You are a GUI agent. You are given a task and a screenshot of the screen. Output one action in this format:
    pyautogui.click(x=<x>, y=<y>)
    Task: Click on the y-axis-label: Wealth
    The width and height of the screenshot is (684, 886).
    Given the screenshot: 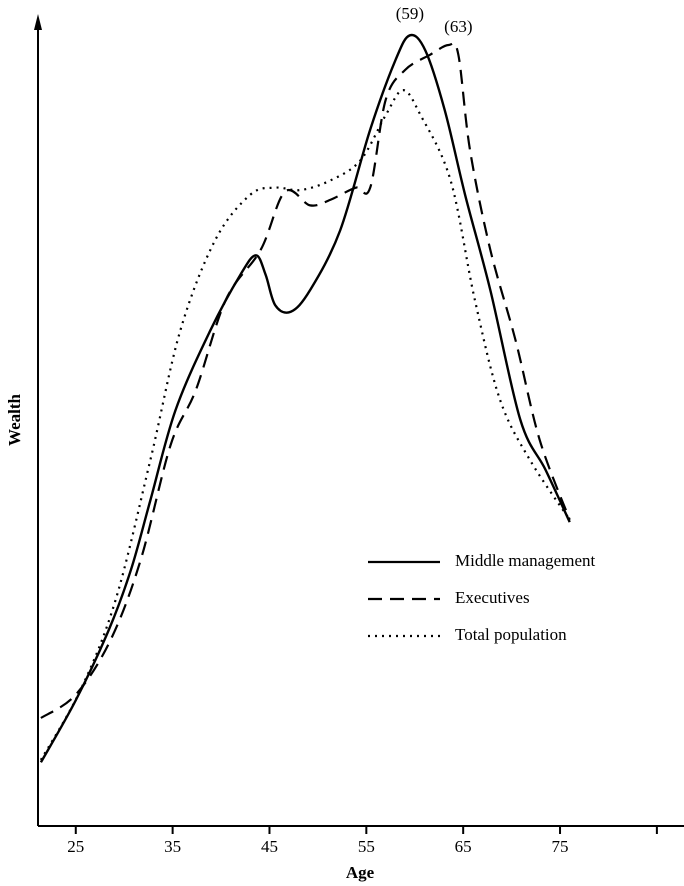 What is the action you would take?
    pyautogui.click(x=14, y=419)
    